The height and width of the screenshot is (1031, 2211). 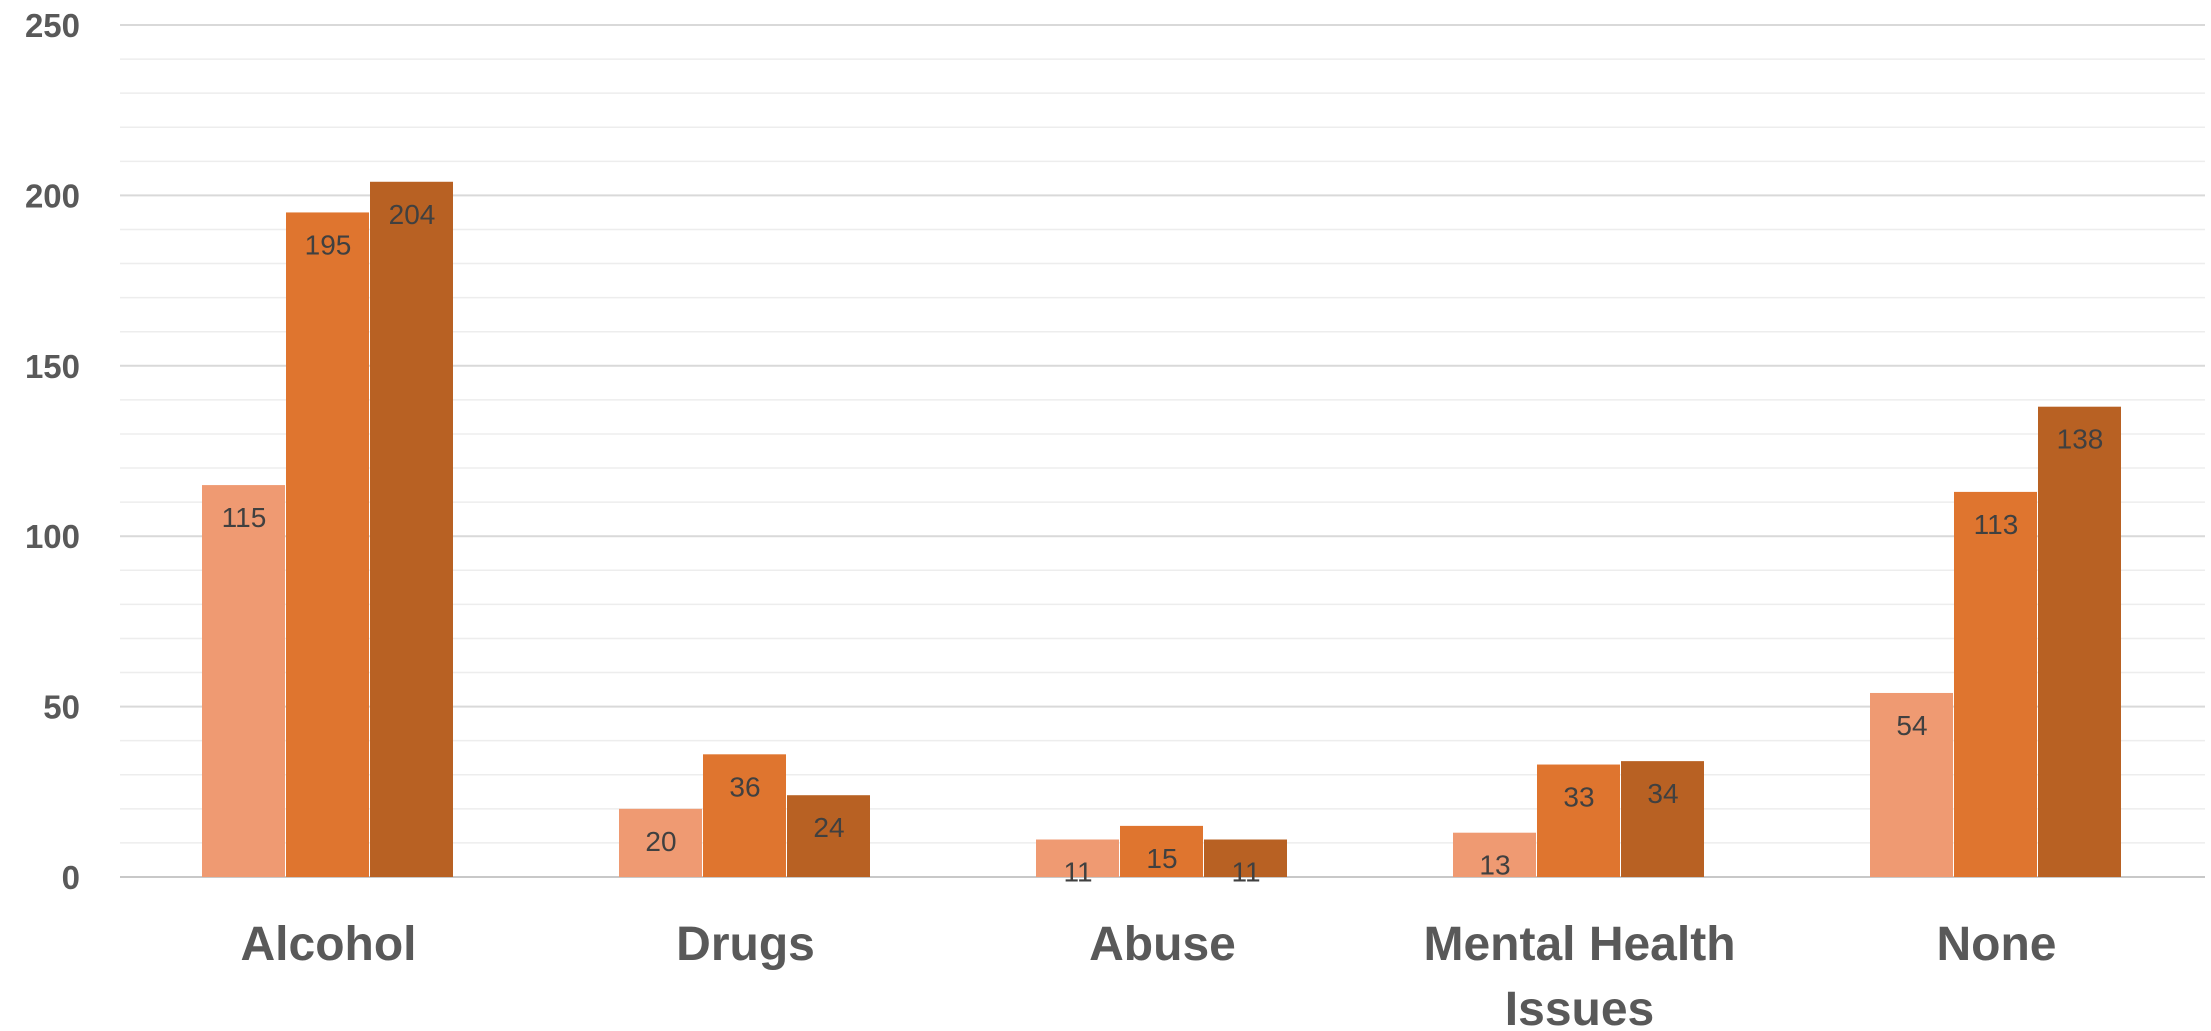 I want to click on data-label: 13, so click(x=1494, y=865).